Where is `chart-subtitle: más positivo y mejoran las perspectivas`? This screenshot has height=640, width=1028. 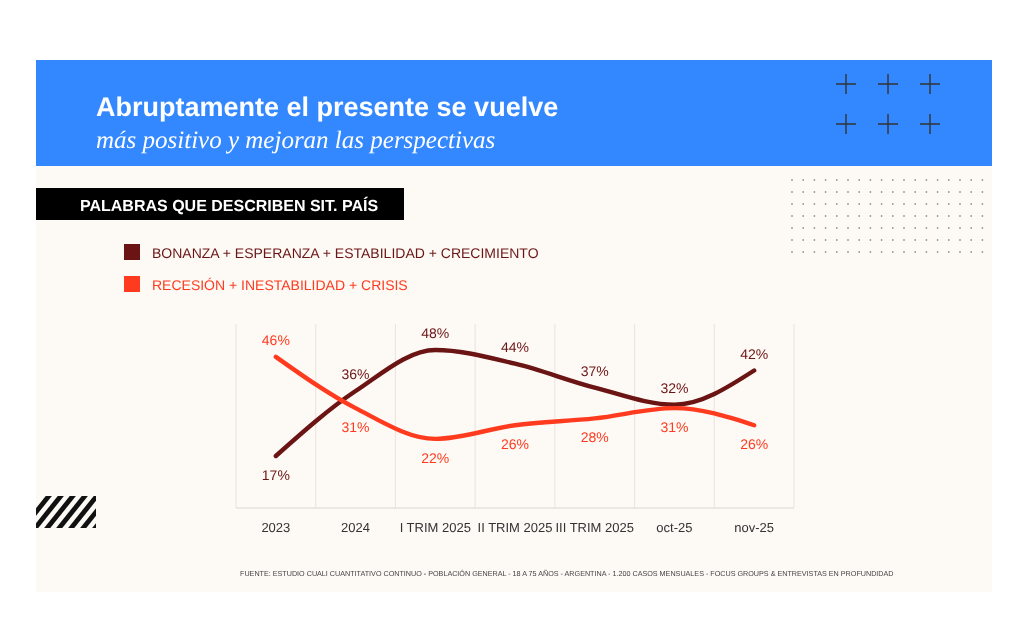
chart-subtitle: más positivo y mejoran las perspectivas is located at coordinates (296, 140).